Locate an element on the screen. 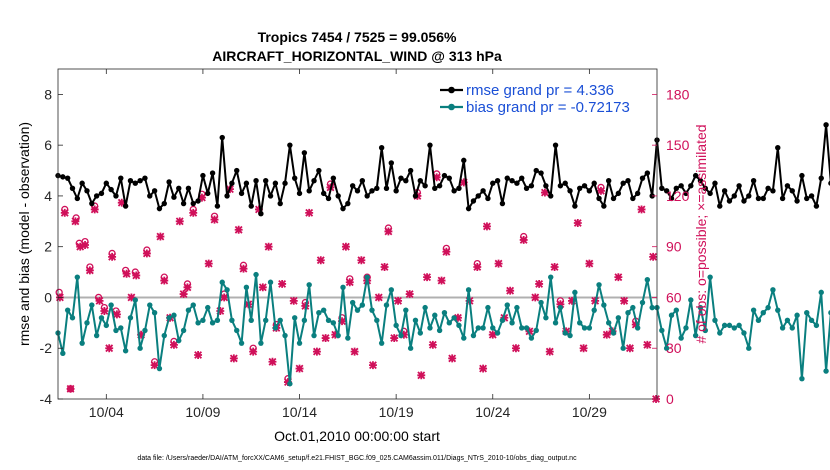  y-tick-left-label: 8 is located at coordinates (48, 94).